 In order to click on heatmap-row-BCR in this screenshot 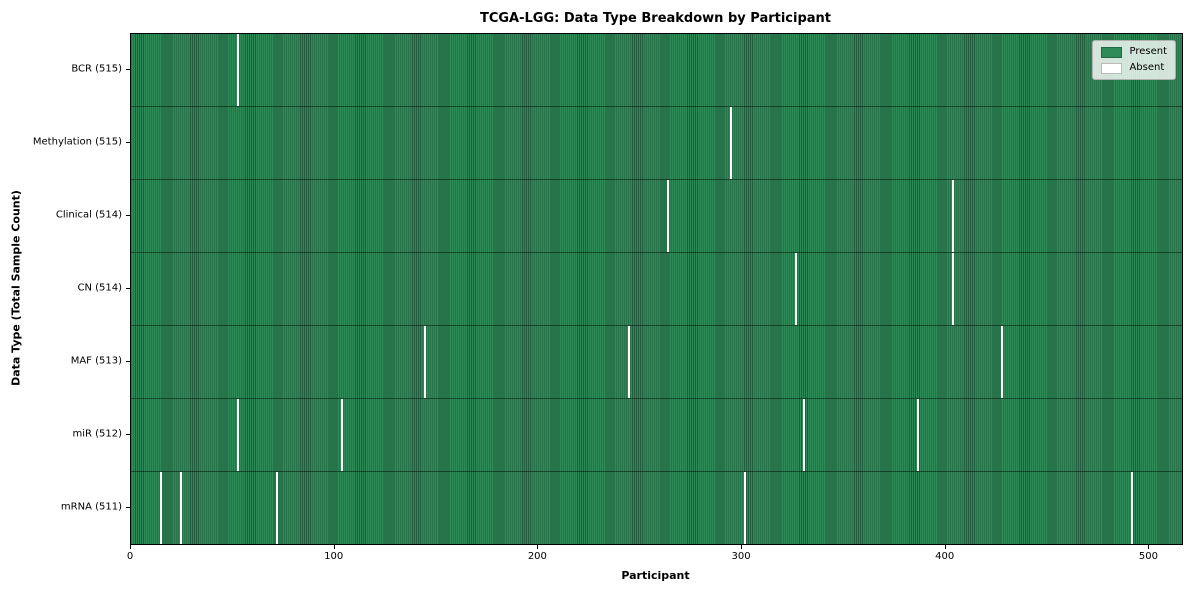, I will do `click(656, 70)`.